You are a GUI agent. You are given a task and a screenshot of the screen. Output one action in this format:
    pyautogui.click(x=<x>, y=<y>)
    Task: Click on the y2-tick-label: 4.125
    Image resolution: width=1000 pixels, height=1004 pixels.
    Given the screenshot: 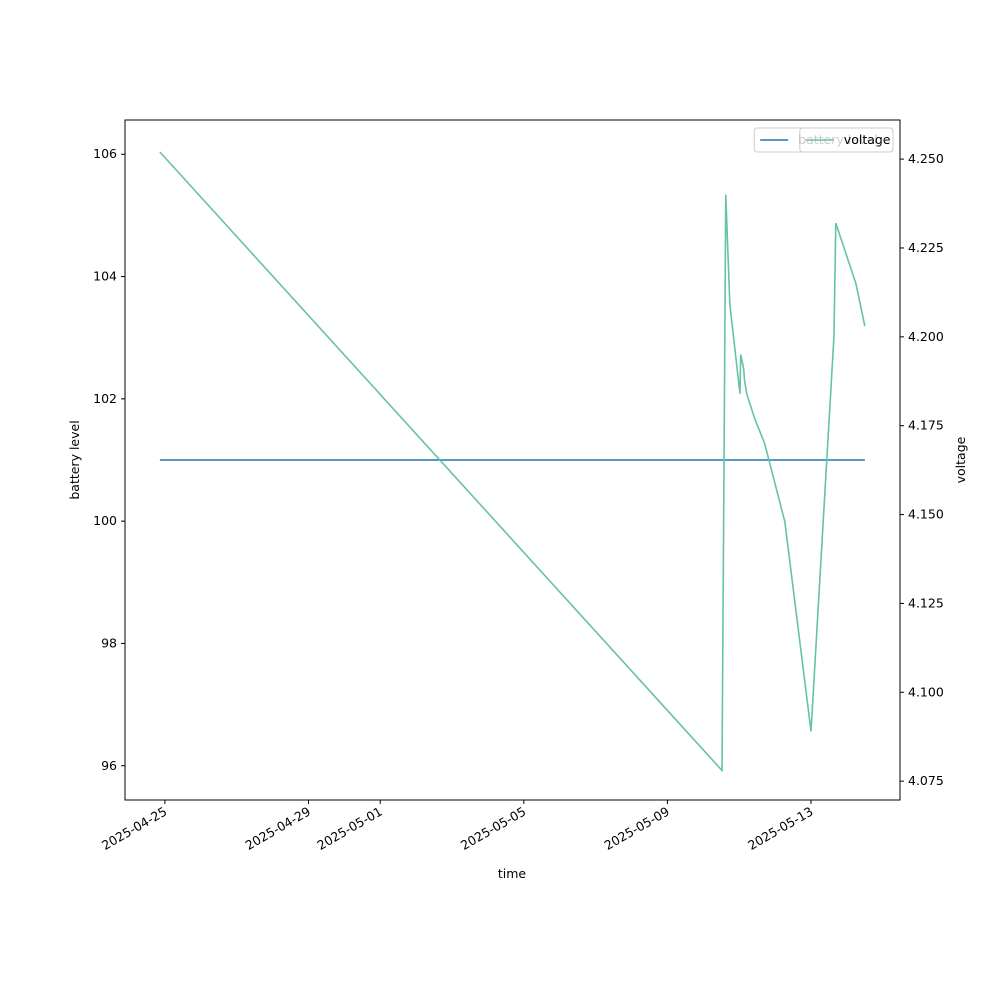 What is the action you would take?
    pyautogui.click(x=926, y=602)
    